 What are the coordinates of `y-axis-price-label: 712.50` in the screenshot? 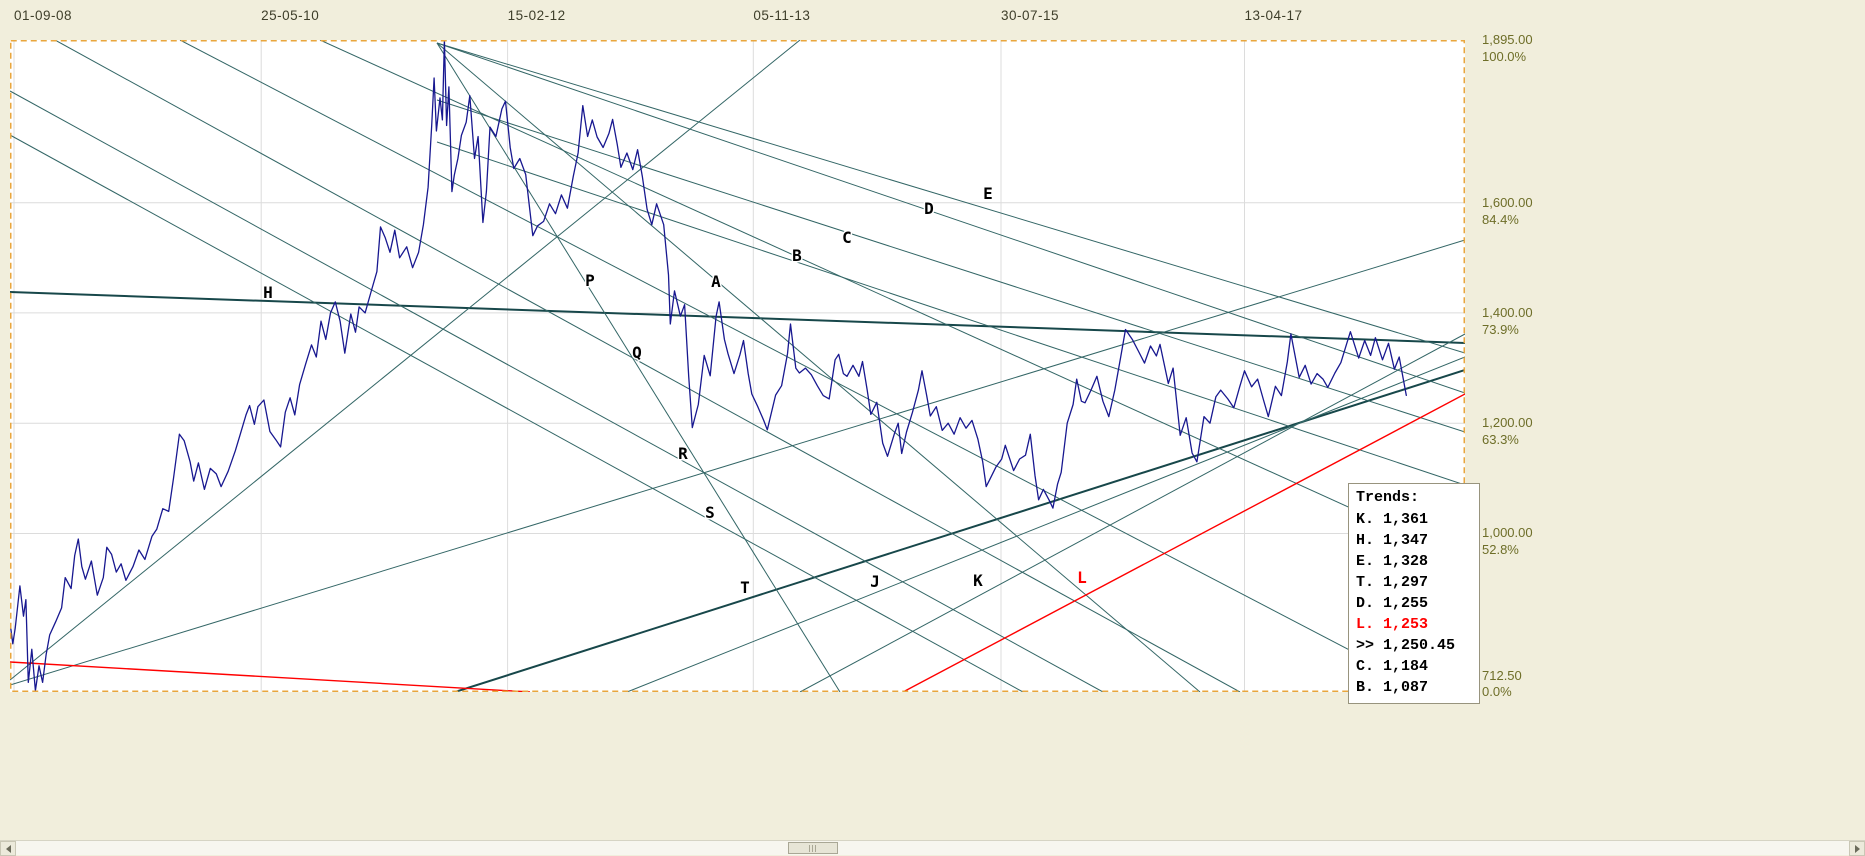 It's located at (1502, 675).